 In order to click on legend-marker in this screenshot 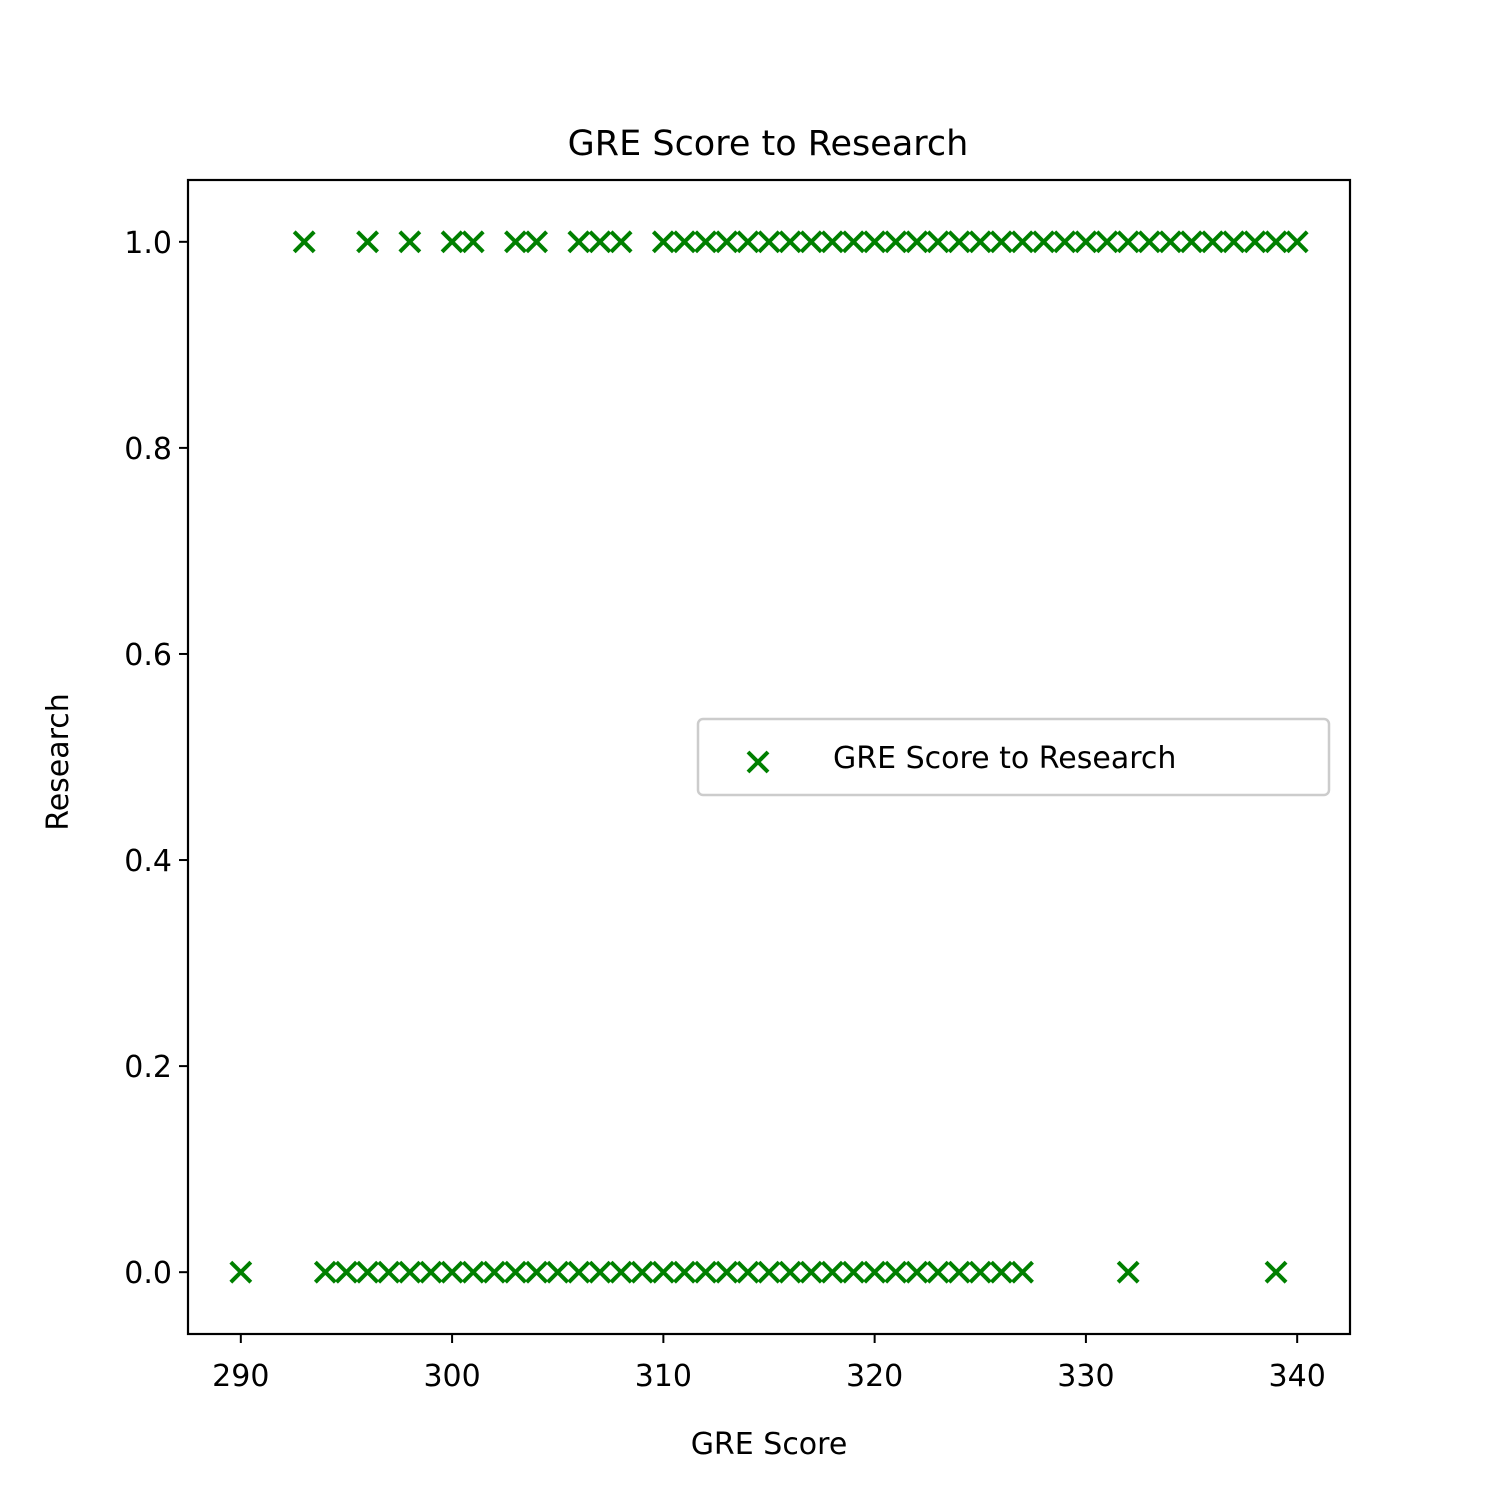, I will do `click(758, 762)`.